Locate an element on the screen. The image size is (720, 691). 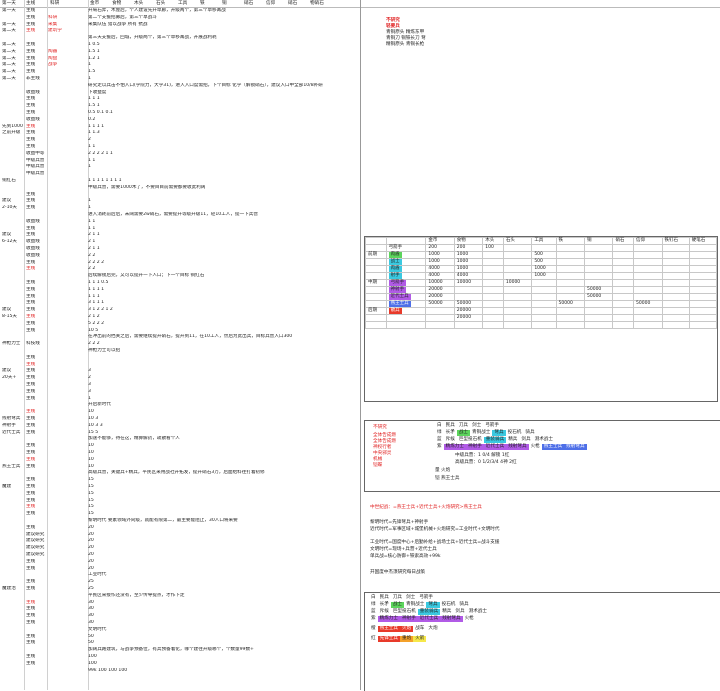
note-cell: 15 is located at coordinates (91, 493).